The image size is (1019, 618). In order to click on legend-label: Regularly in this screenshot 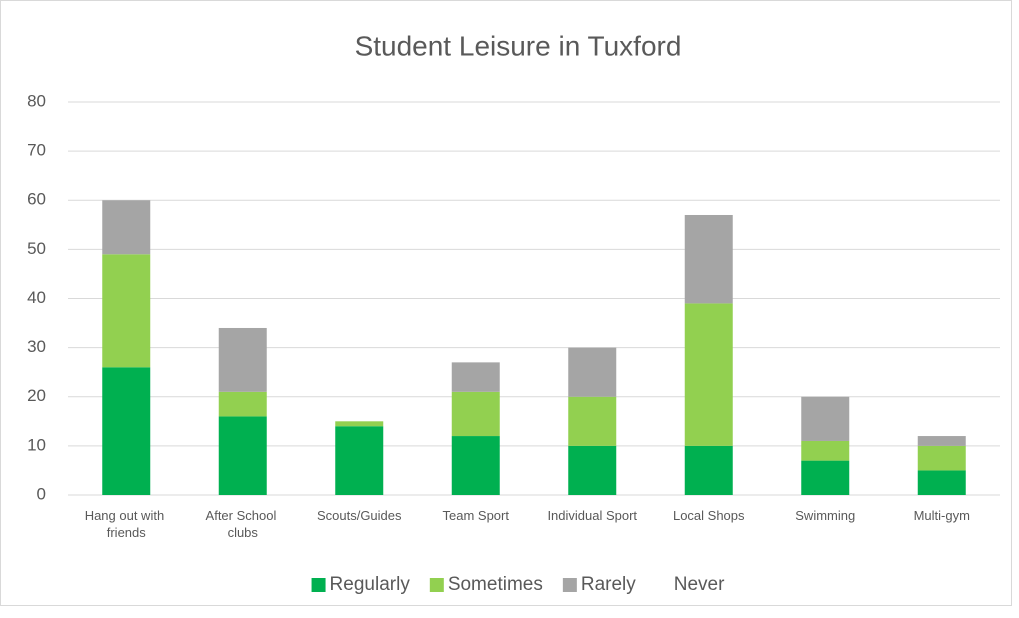, I will do `click(370, 584)`.